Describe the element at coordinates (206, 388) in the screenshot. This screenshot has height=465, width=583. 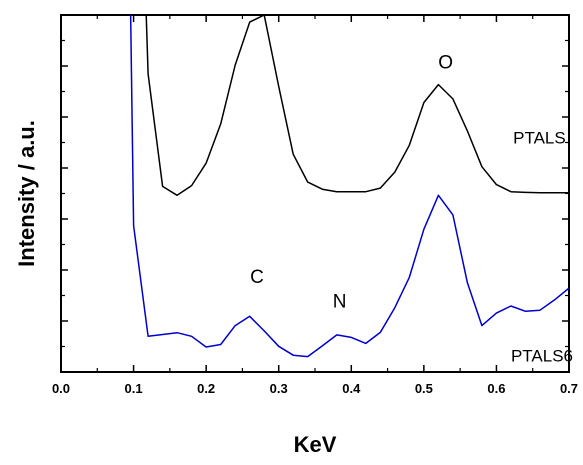
I see `x-tick-label: 0.2` at that location.